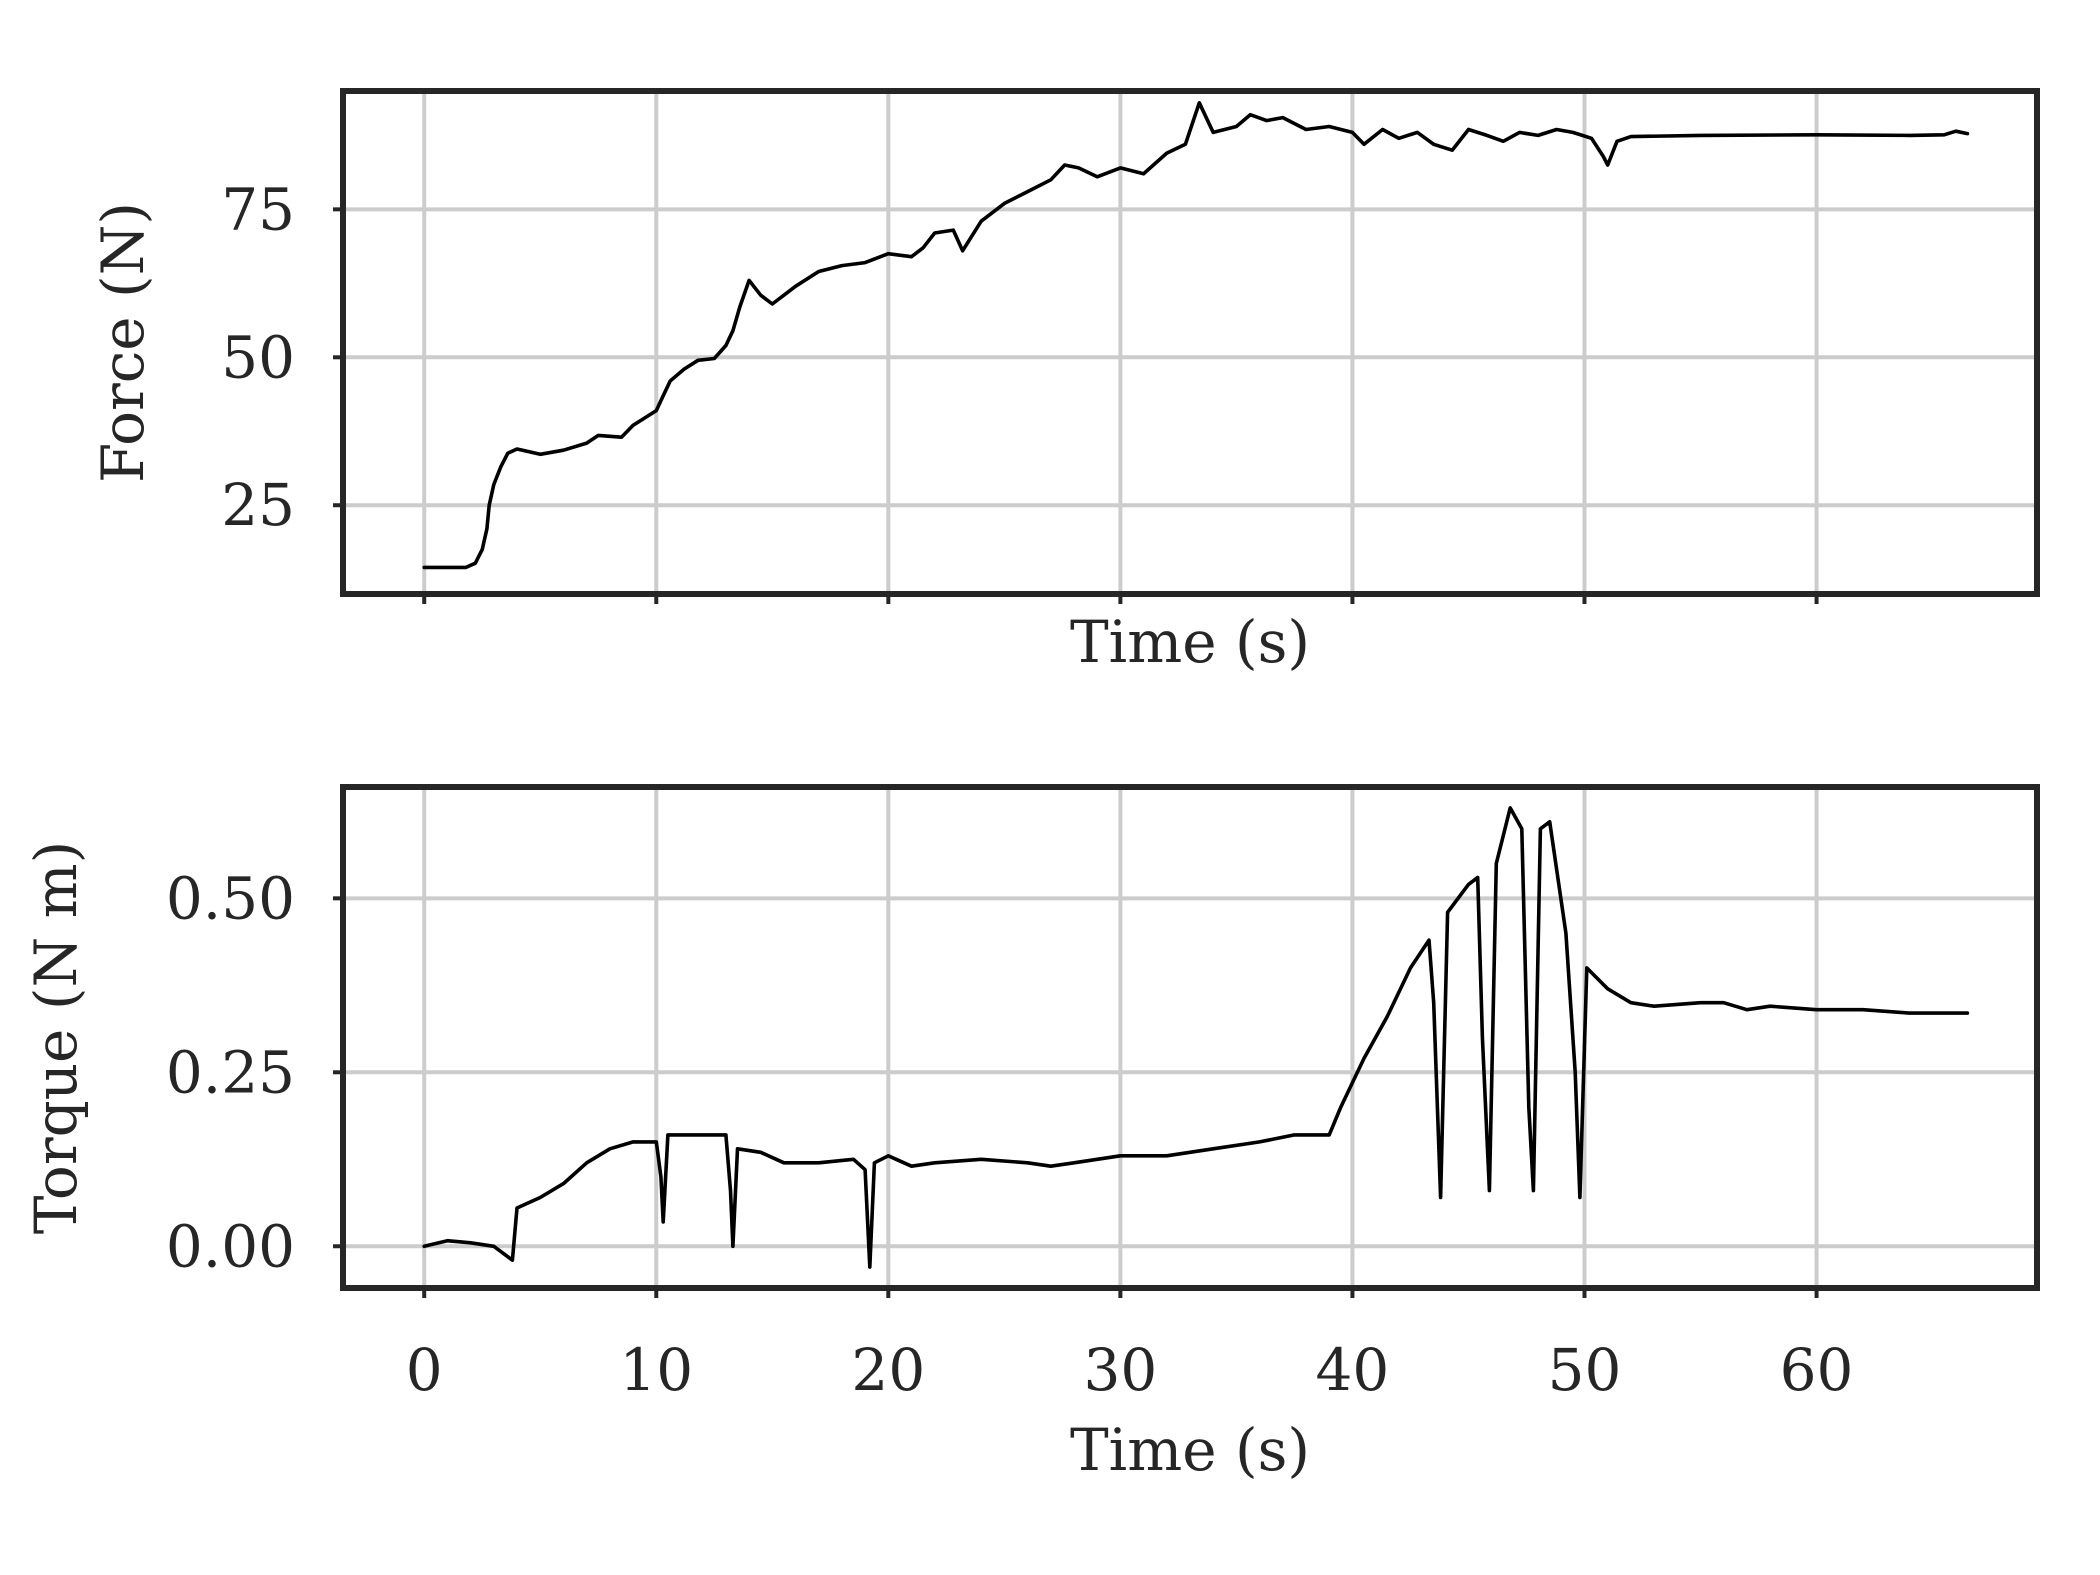 This screenshot has width=2100, height=1575. What do you see at coordinates (1120, 1370) in the screenshot?
I see `x-tick-label: 30` at bounding box center [1120, 1370].